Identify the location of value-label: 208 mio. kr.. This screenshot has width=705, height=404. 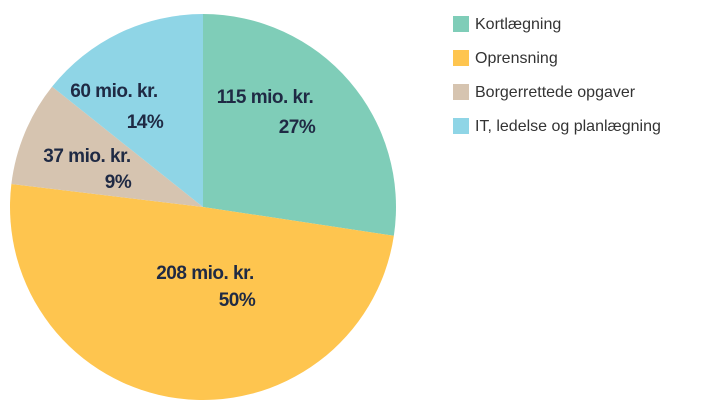
(205, 273).